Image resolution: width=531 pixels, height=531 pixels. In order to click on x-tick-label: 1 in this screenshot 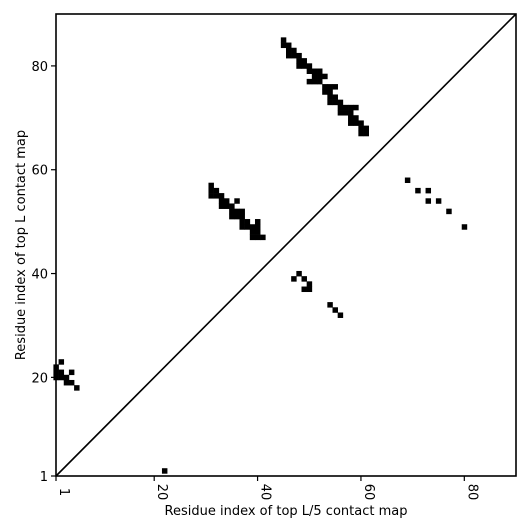, I will do `click(63, 492)`.